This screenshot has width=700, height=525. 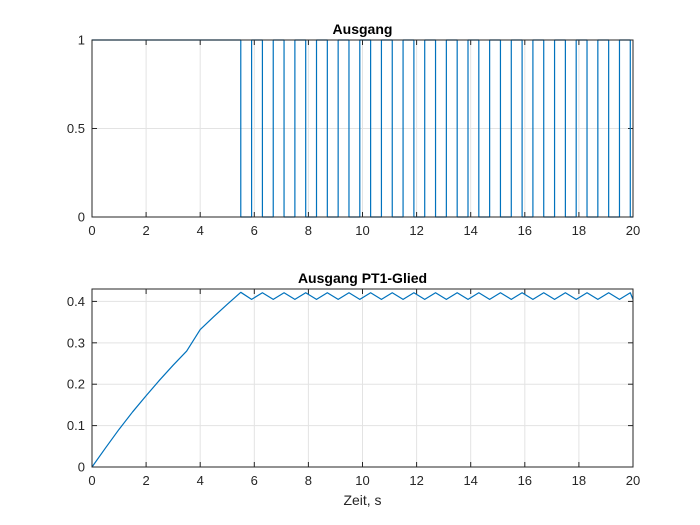 What do you see at coordinates (76, 384) in the screenshot?
I see `y-tick-label: 0.2` at bounding box center [76, 384].